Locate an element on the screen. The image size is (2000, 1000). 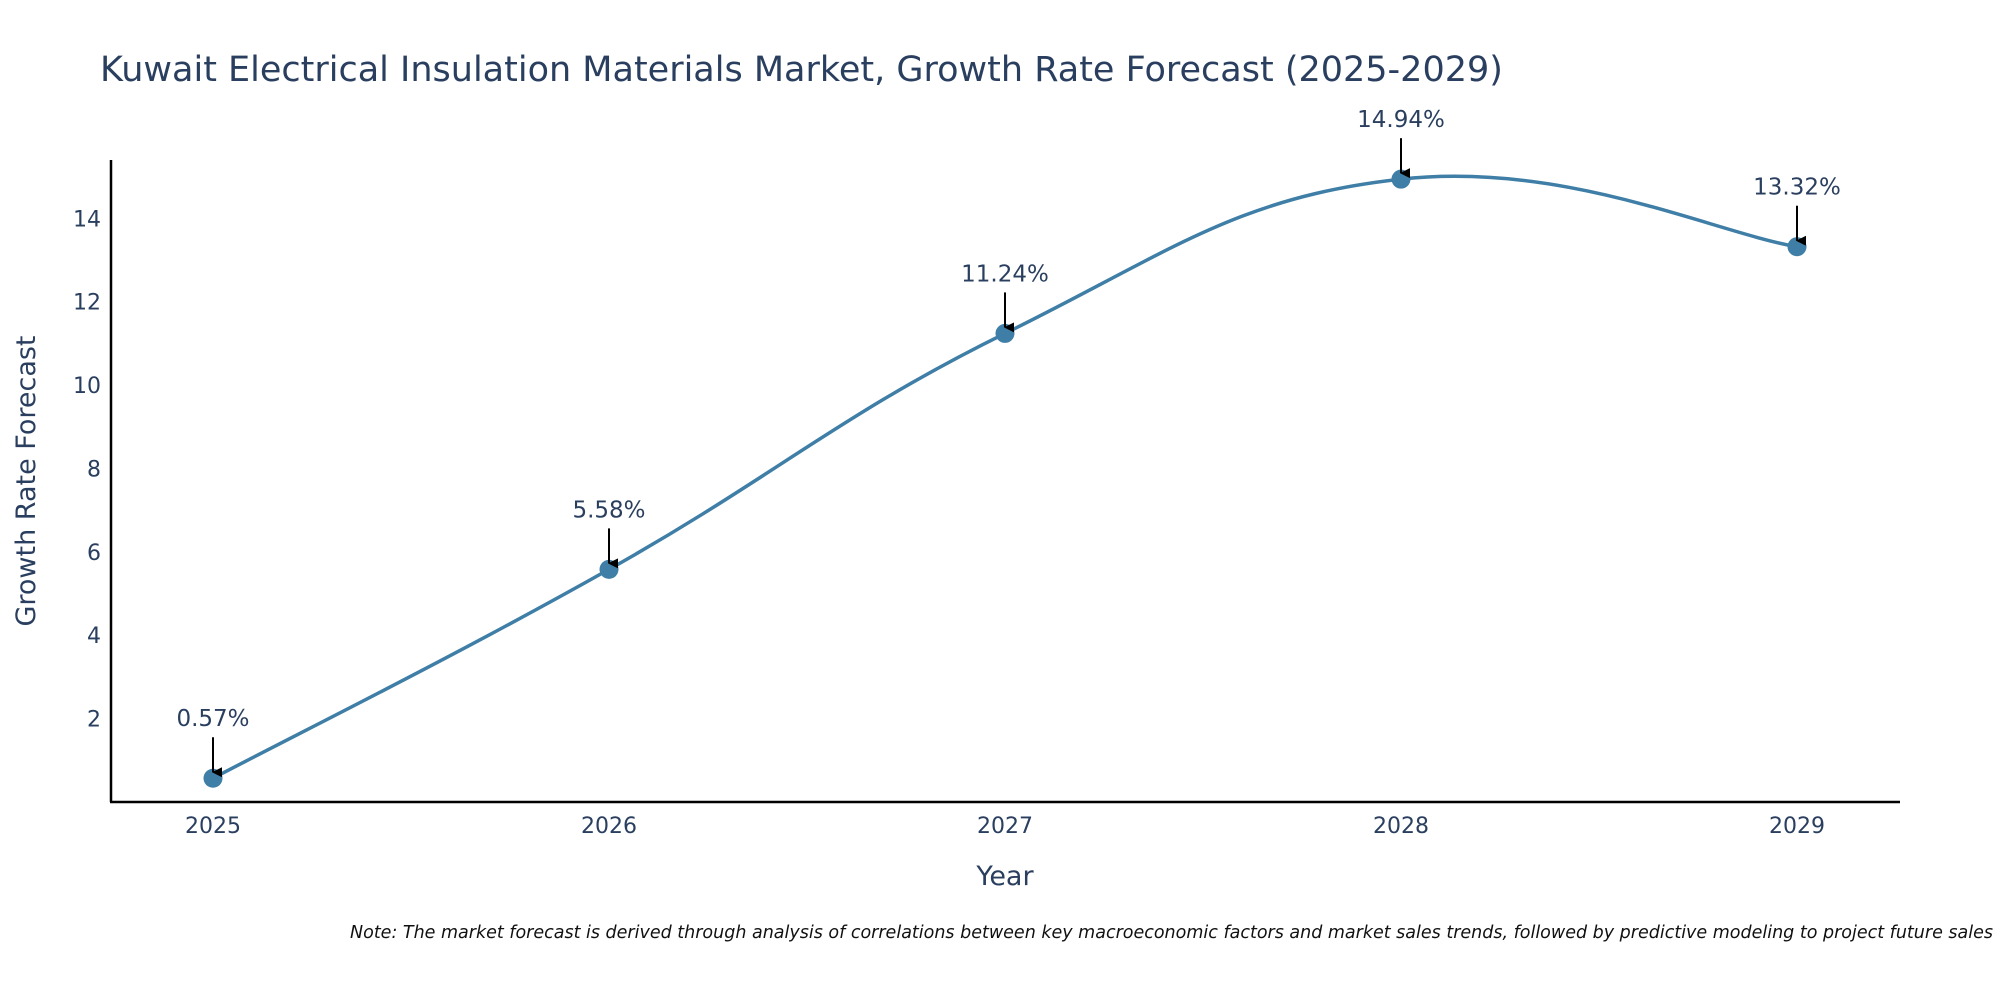
data-label: 0.57% is located at coordinates (212, 719).